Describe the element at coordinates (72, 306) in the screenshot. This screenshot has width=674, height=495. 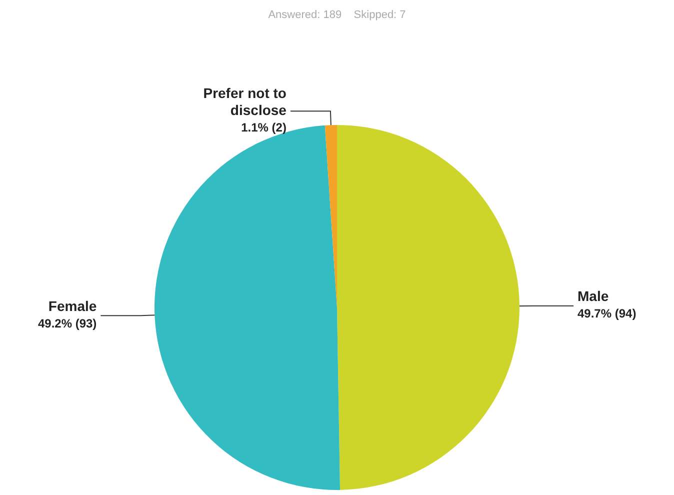
I see `slice-label: Female` at that location.